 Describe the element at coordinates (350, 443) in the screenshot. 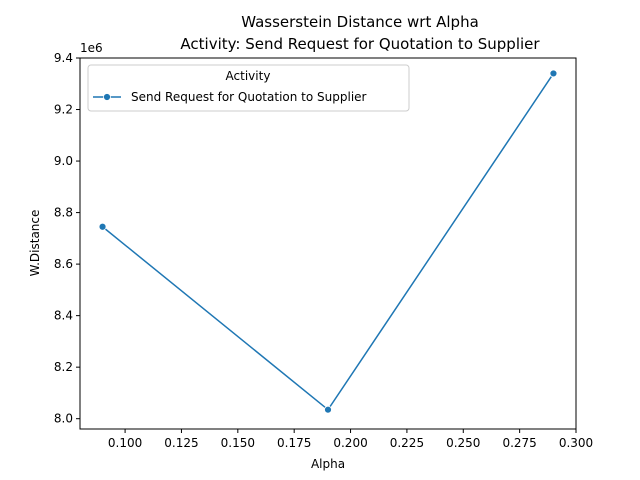

I see `x-tick-label: 0.200` at that location.